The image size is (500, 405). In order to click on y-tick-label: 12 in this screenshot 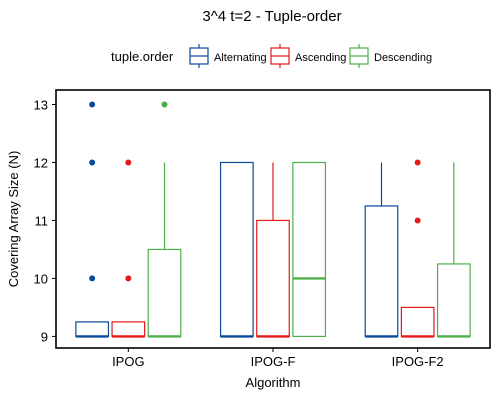, I will do `click(41, 162)`.